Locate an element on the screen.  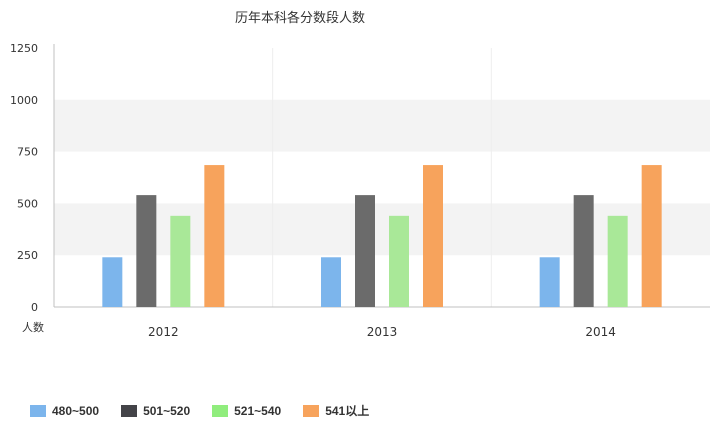
legend-item: 480~500 is located at coordinates (64, 411).